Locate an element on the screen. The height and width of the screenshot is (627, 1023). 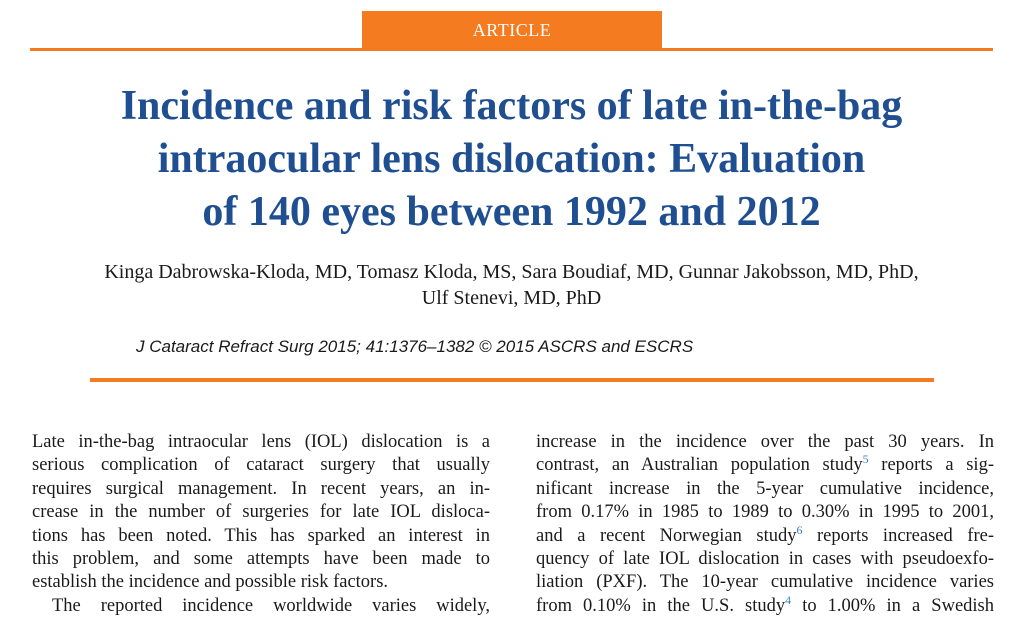
text-segment: reports a sig- is located at coordinates (931, 465).